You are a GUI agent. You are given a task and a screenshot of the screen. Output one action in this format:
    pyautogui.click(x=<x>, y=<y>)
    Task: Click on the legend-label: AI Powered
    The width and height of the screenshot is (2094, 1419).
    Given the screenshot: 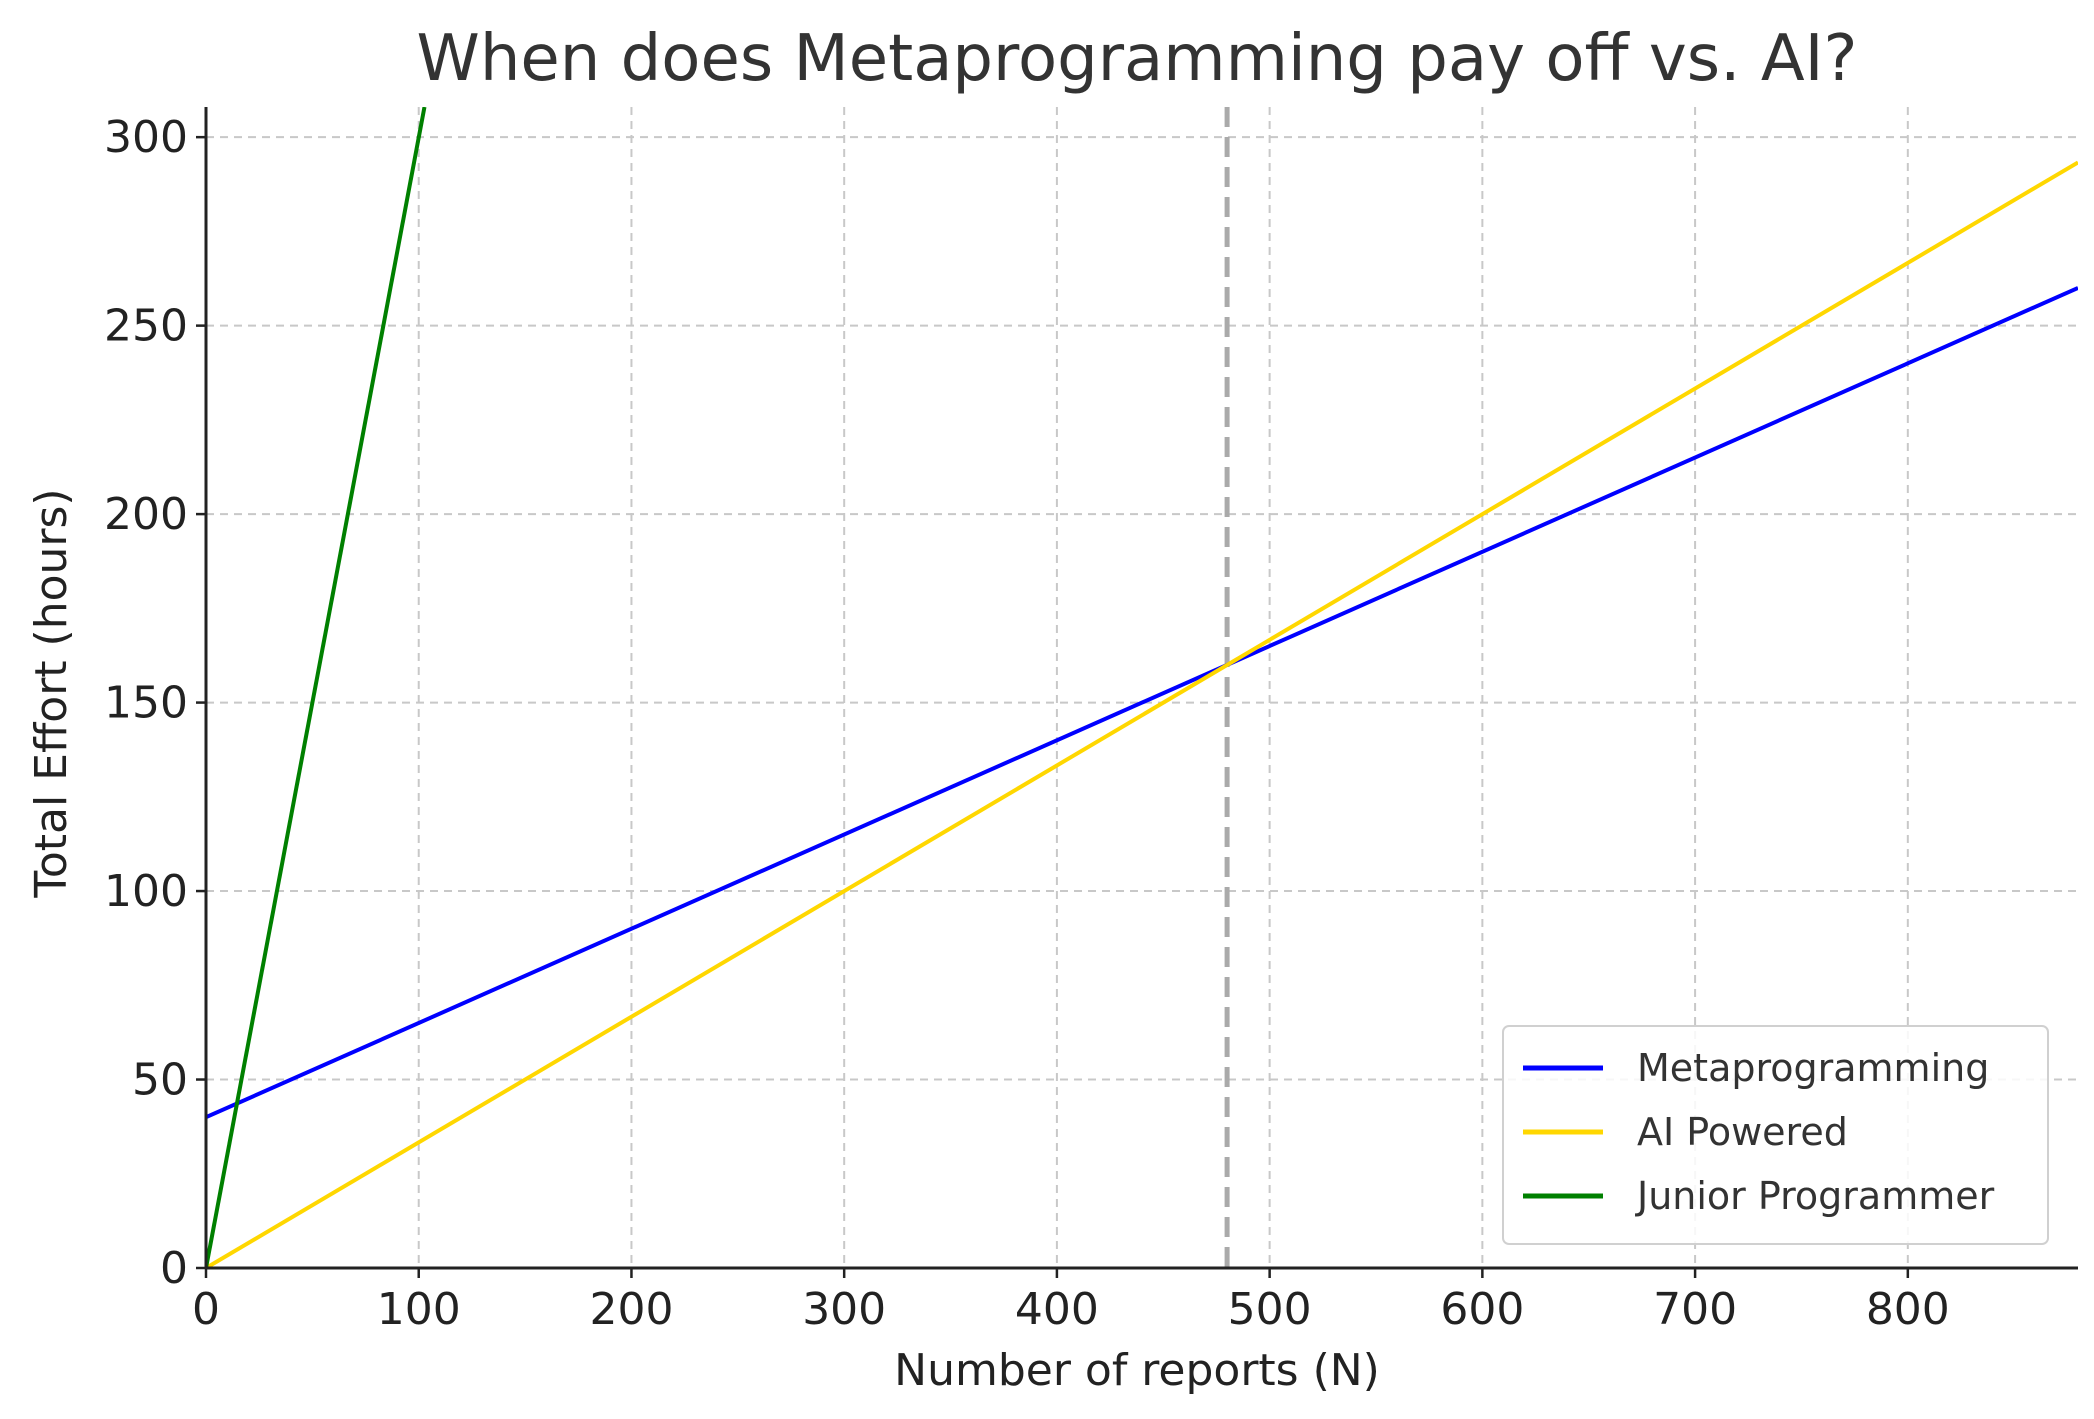 What is the action you would take?
    pyautogui.click(x=1742, y=1132)
    